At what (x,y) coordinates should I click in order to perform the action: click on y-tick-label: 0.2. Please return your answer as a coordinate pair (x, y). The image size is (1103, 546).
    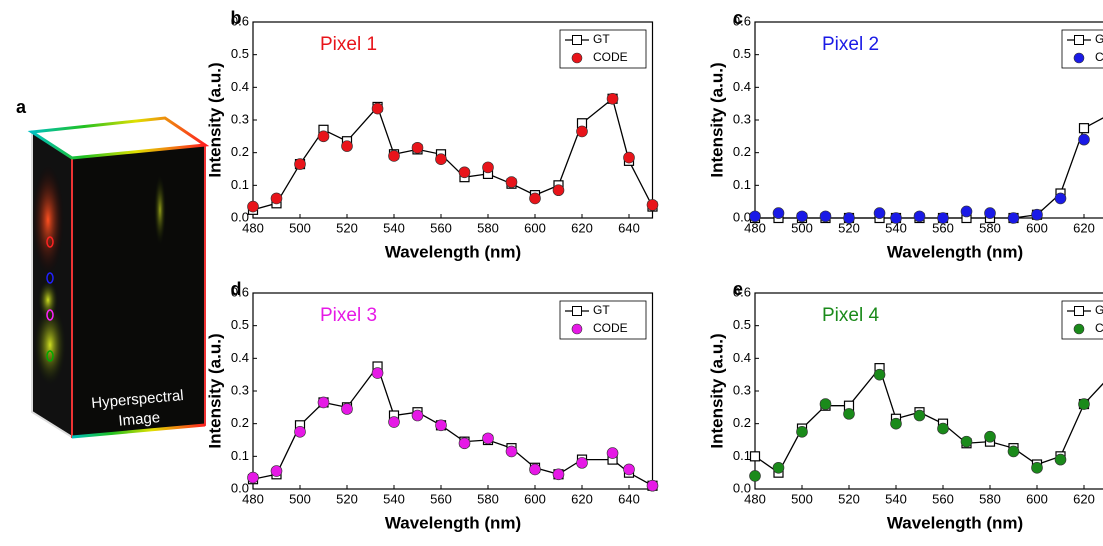
    Looking at the image, I should click on (240, 422).